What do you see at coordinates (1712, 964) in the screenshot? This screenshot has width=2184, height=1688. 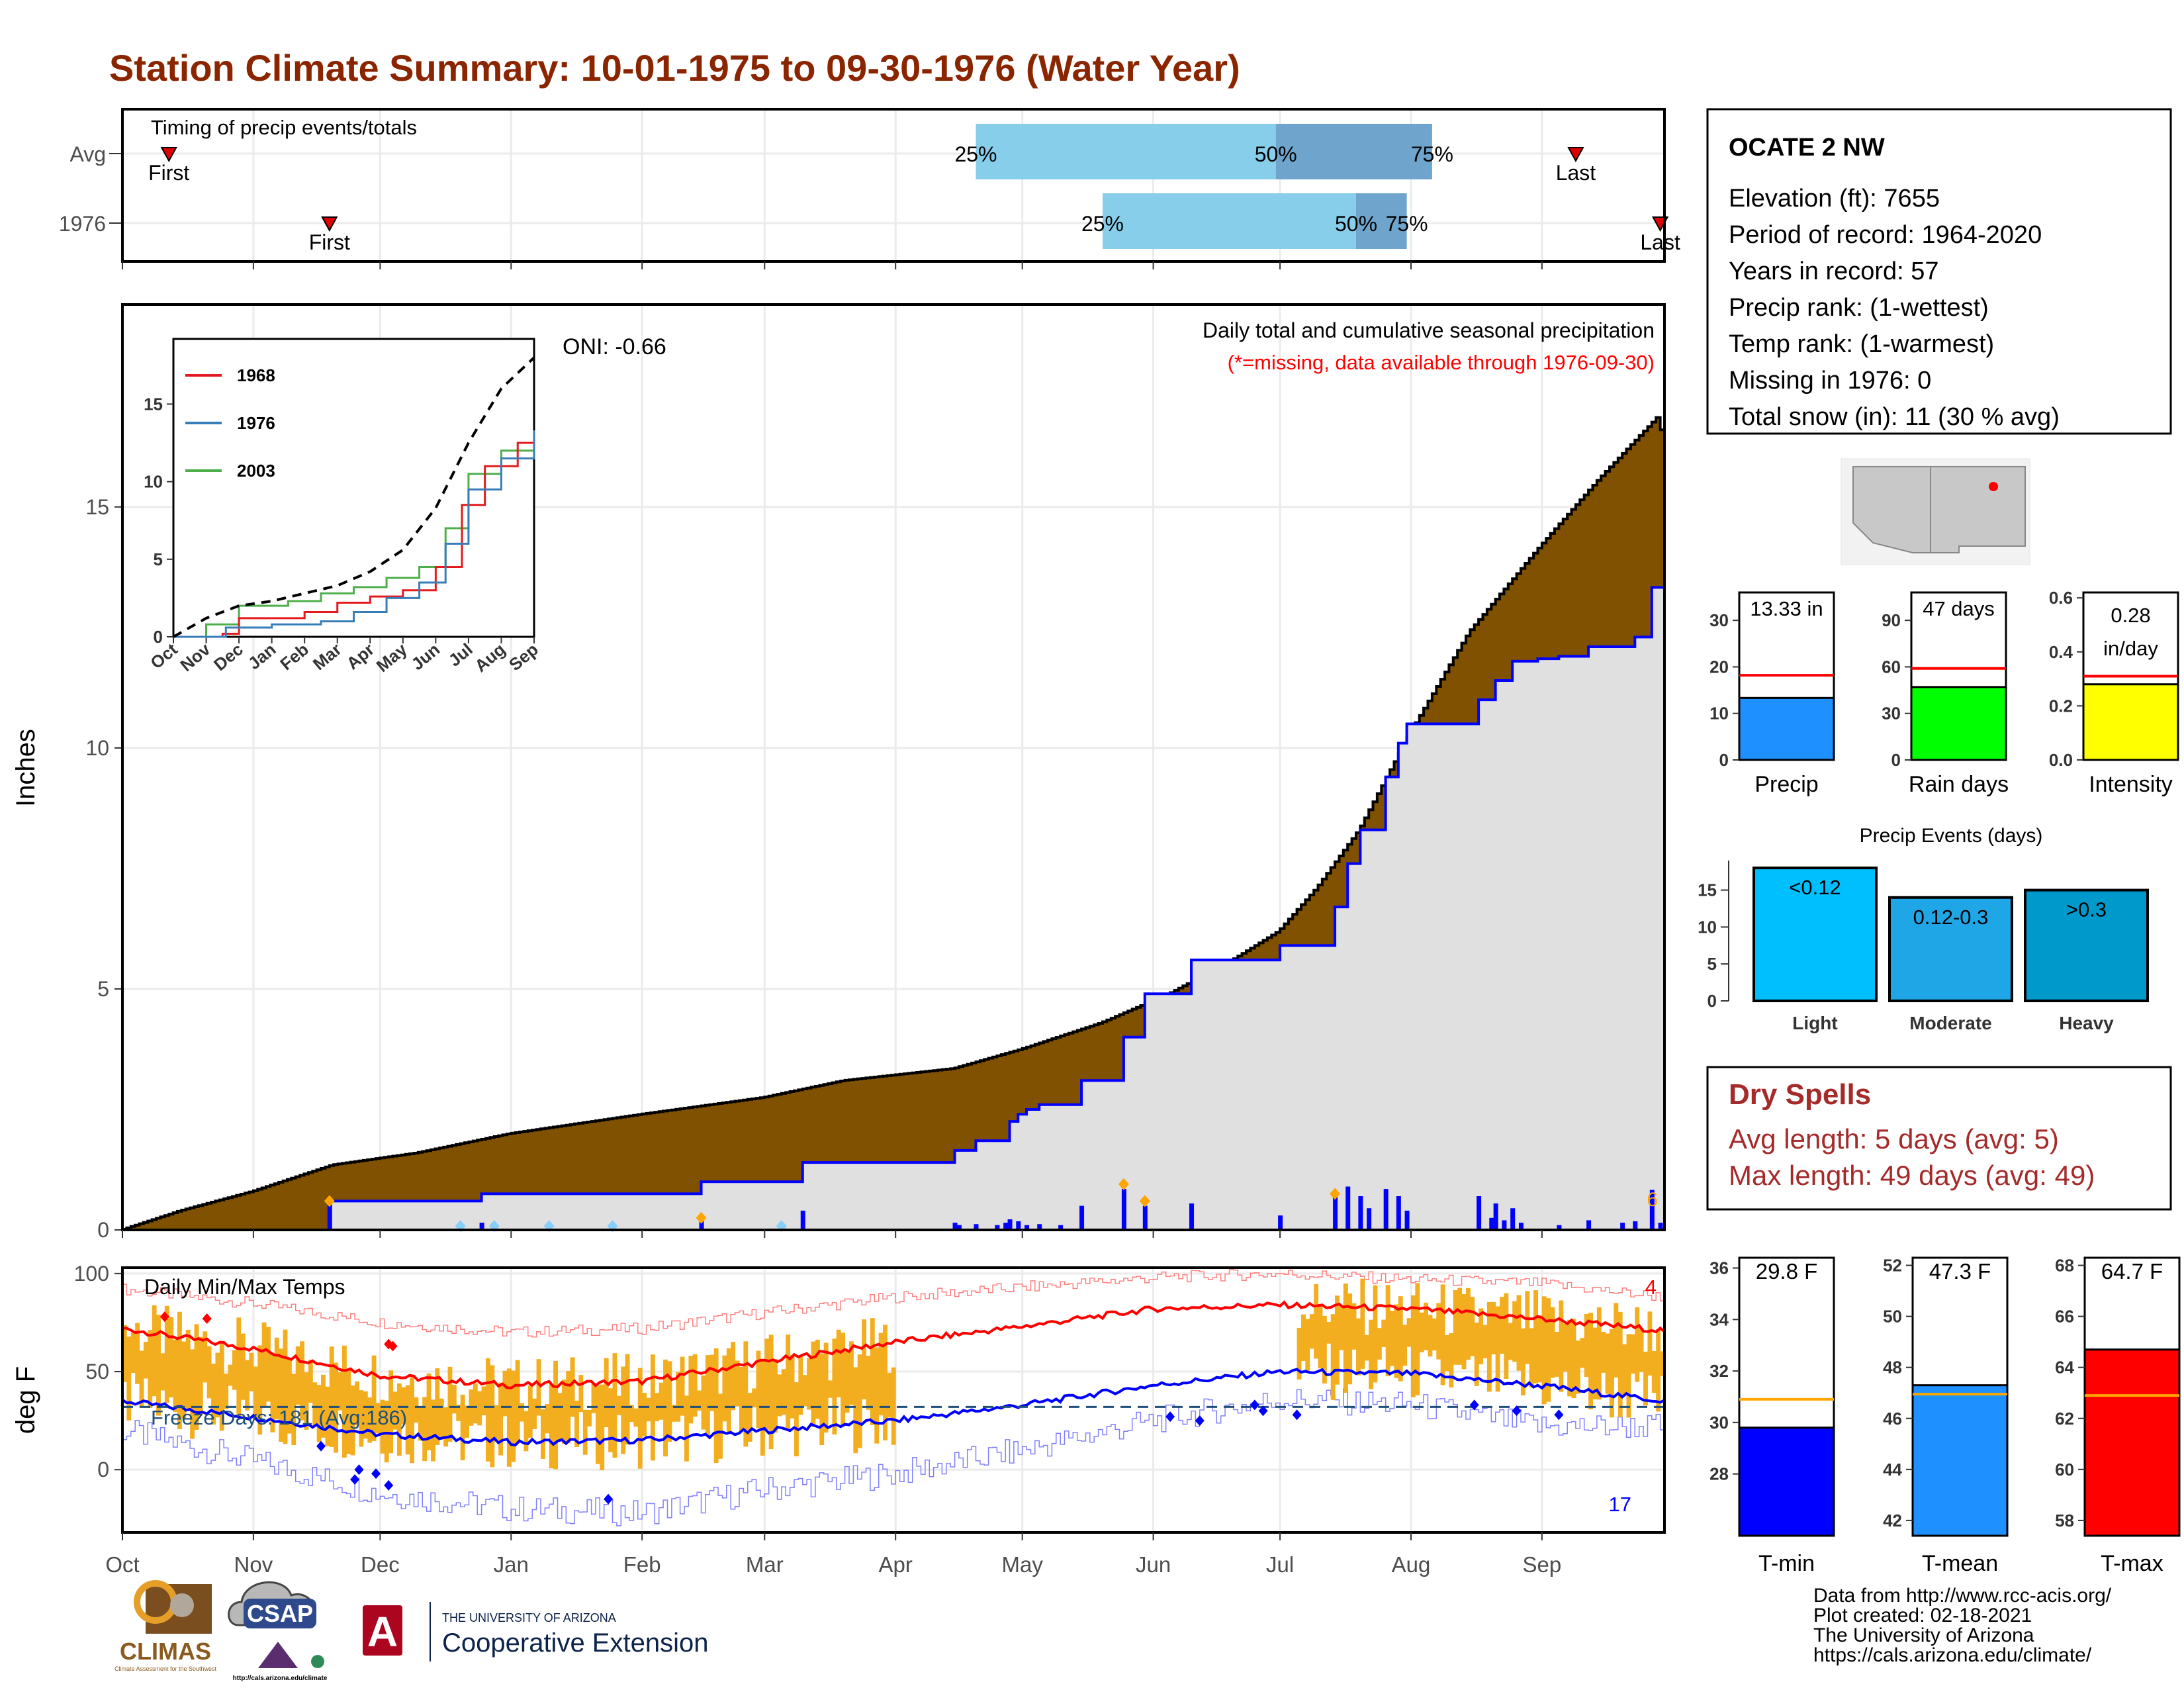 I see `precip-events-tick-label: 5` at bounding box center [1712, 964].